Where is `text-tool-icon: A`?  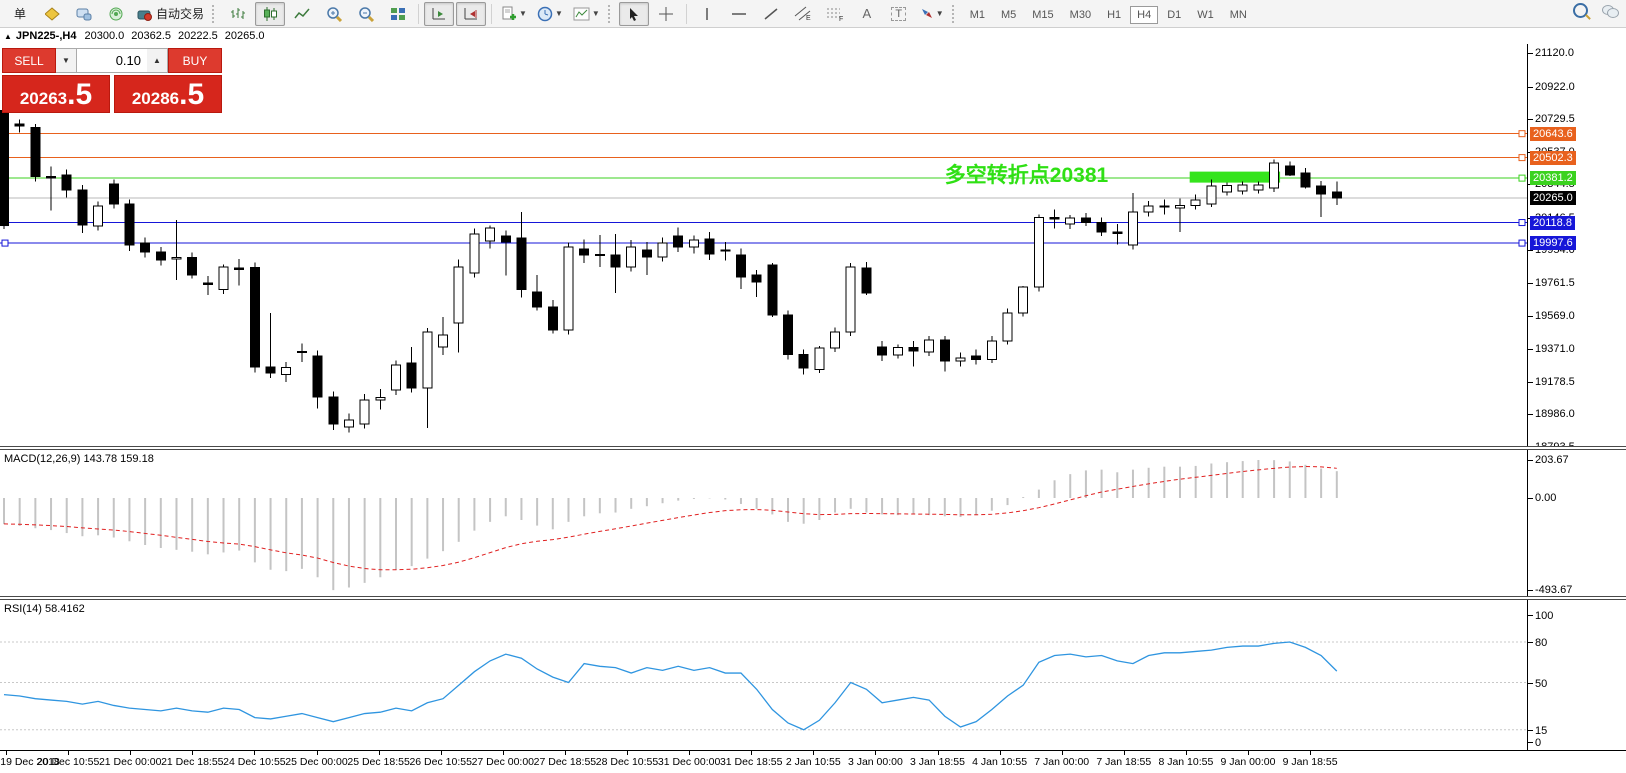 text-tool-icon: A is located at coordinates (867, 13).